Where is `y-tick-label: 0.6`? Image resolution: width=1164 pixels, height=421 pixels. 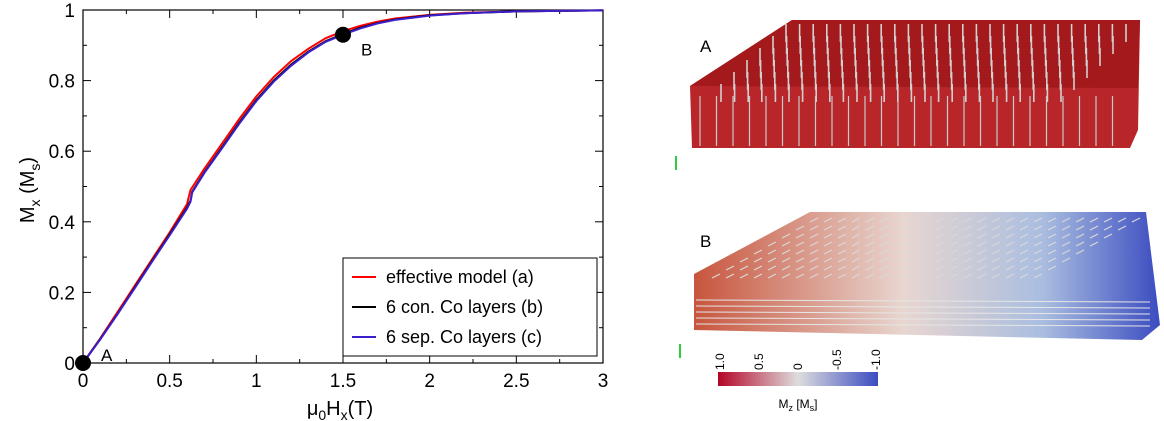
y-tick-label: 0.6 is located at coordinates (62, 152).